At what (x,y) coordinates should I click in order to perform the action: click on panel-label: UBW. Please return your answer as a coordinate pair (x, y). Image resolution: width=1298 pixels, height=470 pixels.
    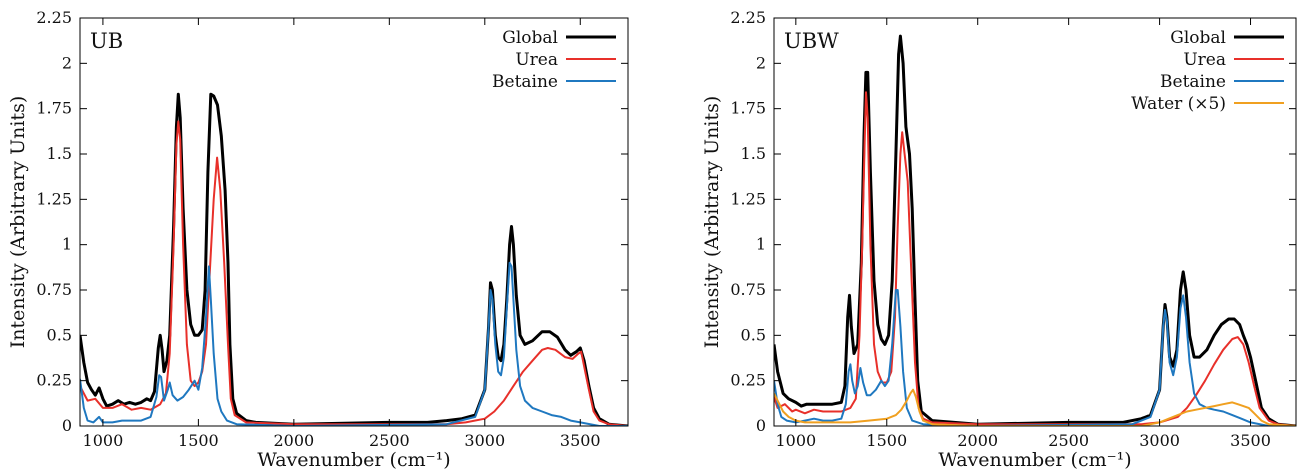
    Looking at the image, I should click on (811, 41).